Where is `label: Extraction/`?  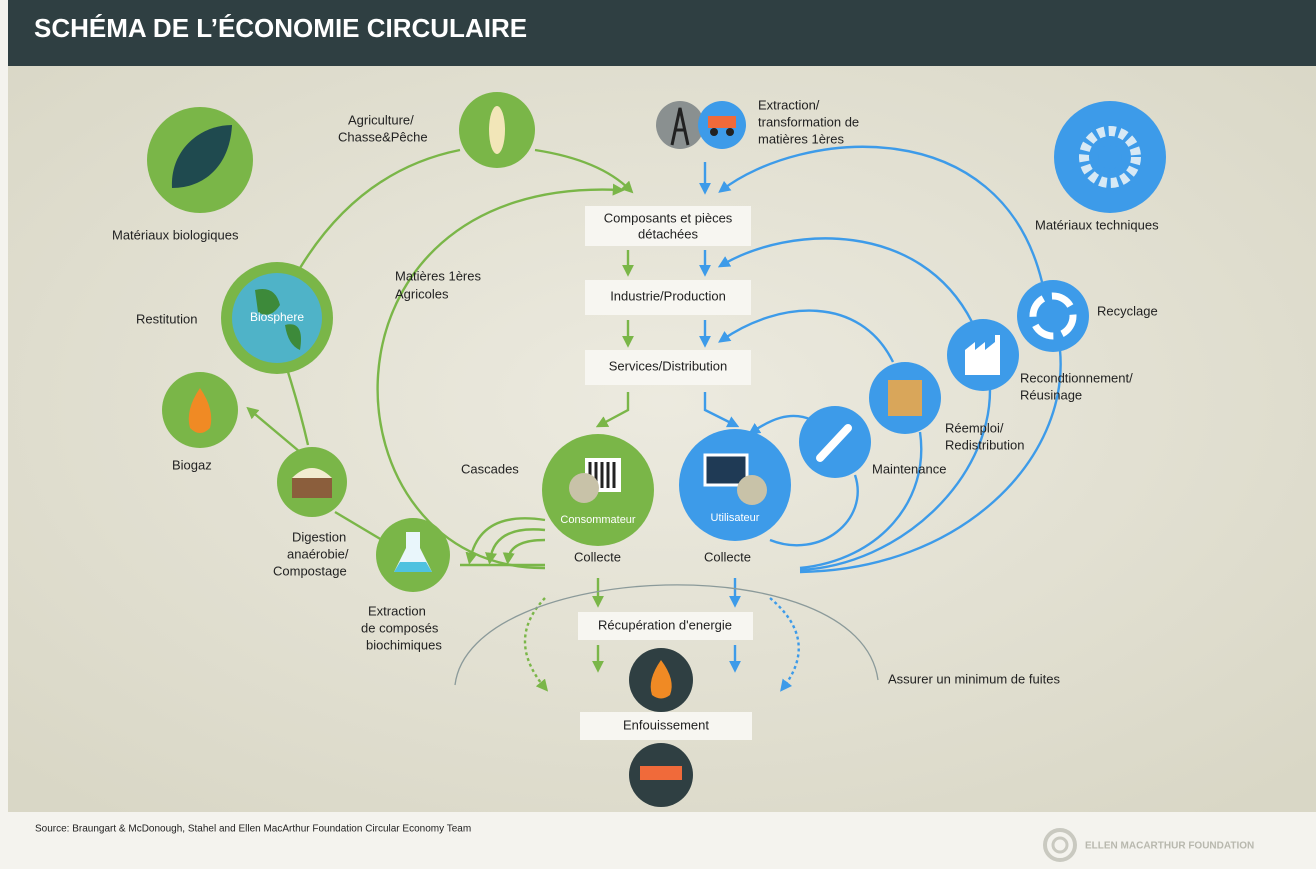 label: Extraction/ is located at coordinates (789, 104).